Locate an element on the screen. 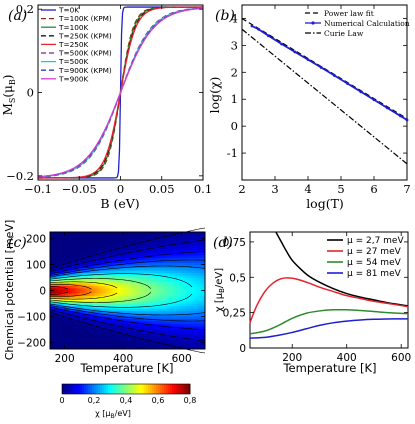 The width and height of the screenshot is (415, 424). panel-a-y-axis-title-unit-close: ) is located at coordinates (8, 77).